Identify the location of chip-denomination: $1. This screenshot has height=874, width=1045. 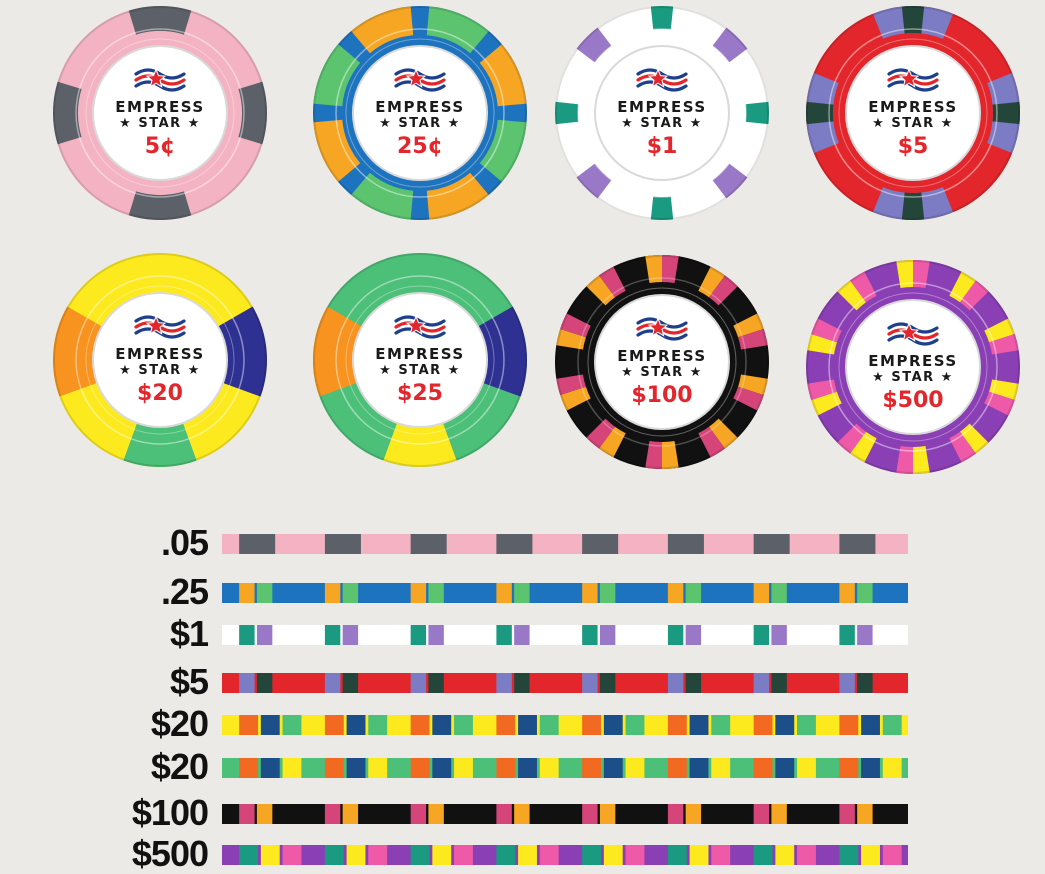
(662, 146).